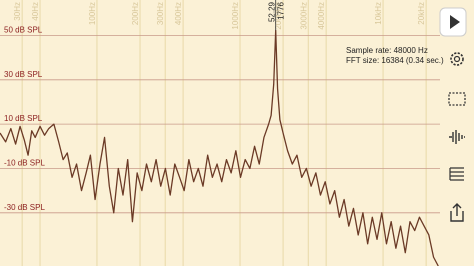 The width and height of the screenshot is (474, 266). I want to click on x-tick-label: 3000Hz, so click(303, 16).